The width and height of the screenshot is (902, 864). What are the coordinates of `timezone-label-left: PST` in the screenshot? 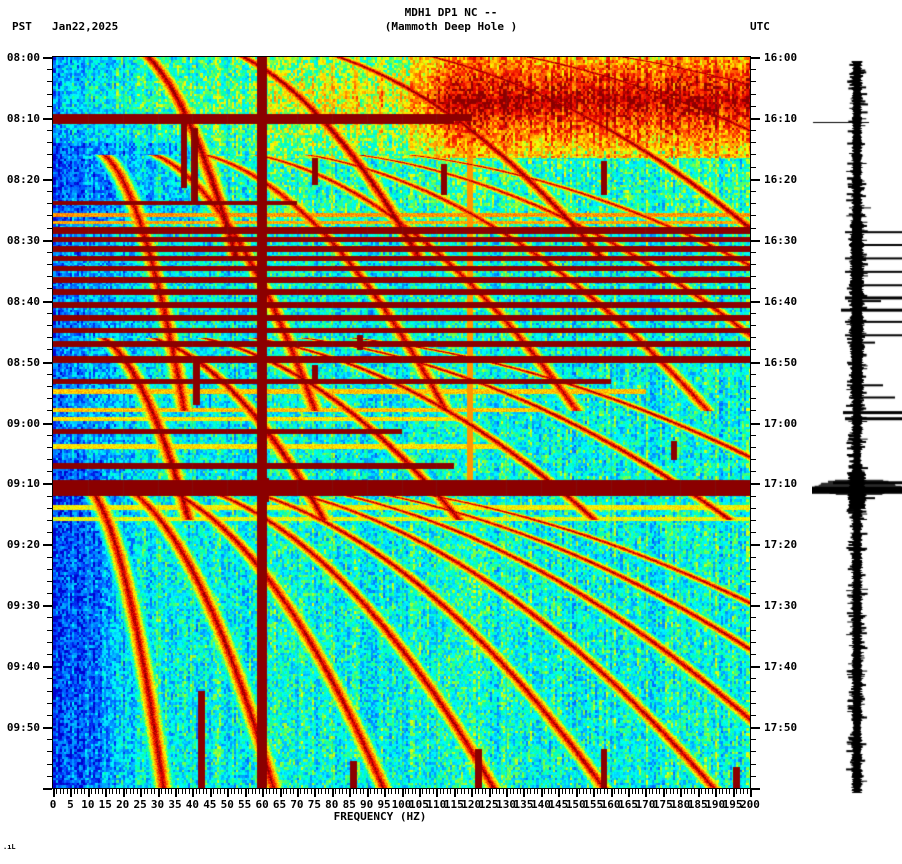 It's located at (22, 26).